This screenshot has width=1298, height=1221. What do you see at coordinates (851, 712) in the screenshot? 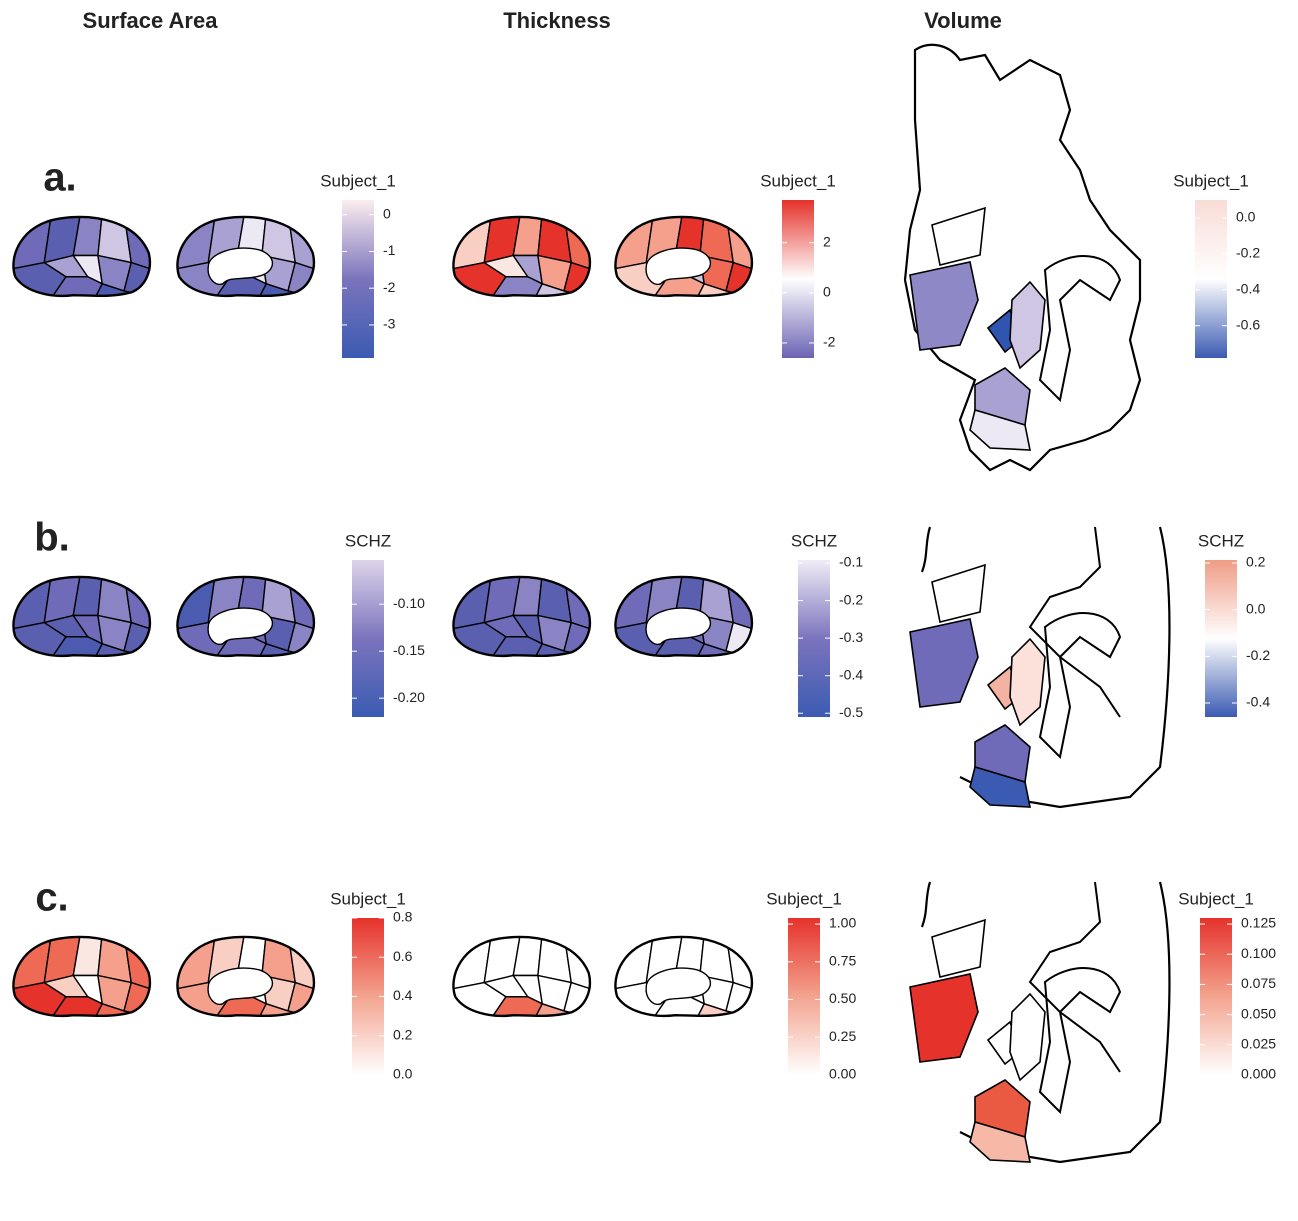
I see `colorbar-tick-label: -0.5` at bounding box center [851, 712].